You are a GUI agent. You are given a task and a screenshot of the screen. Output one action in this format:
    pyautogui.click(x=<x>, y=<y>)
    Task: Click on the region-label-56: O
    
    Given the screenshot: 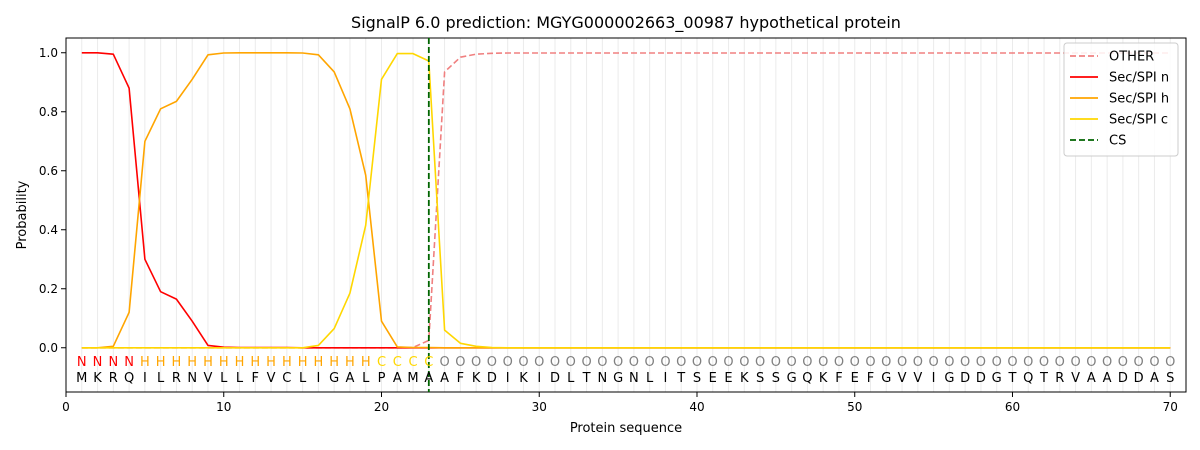 What is the action you would take?
    pyautogui.click(x=949, y=362)
    